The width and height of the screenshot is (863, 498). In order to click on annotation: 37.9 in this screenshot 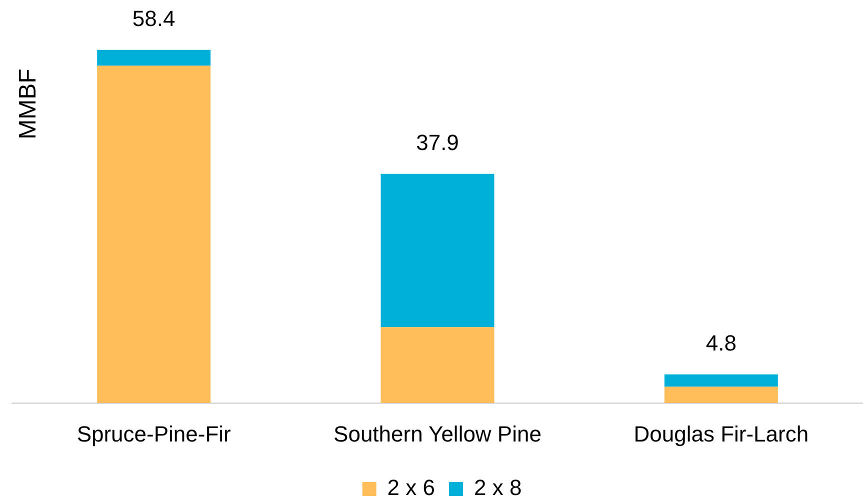, I will do `click(437, 142)`.